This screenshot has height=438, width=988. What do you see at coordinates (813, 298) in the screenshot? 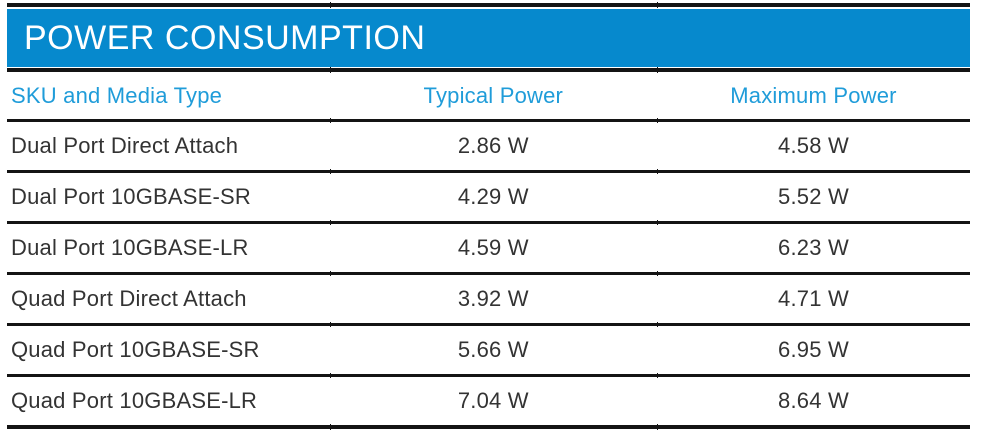
I see `maximum-power-cell: 4.71 W` at bounding box center [813, 298].